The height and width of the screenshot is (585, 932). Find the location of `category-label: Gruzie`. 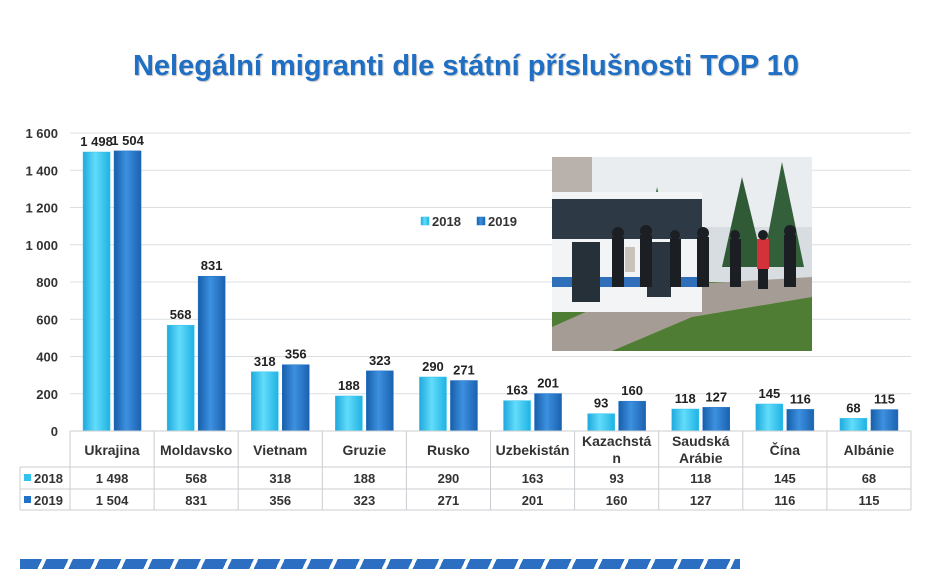

category-label: Gruzie is located at coordinates (365, 450).